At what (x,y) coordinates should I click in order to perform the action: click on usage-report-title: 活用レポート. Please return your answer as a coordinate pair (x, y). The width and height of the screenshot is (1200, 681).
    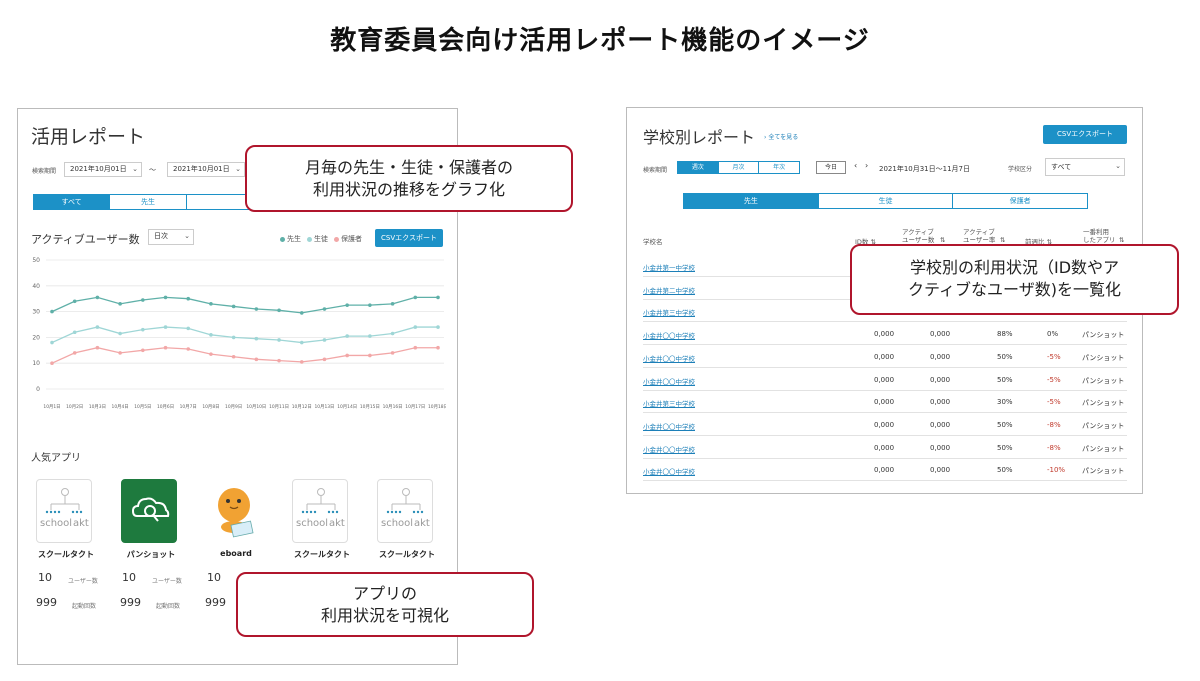
    Looking at the image, I should click on (88, 137).